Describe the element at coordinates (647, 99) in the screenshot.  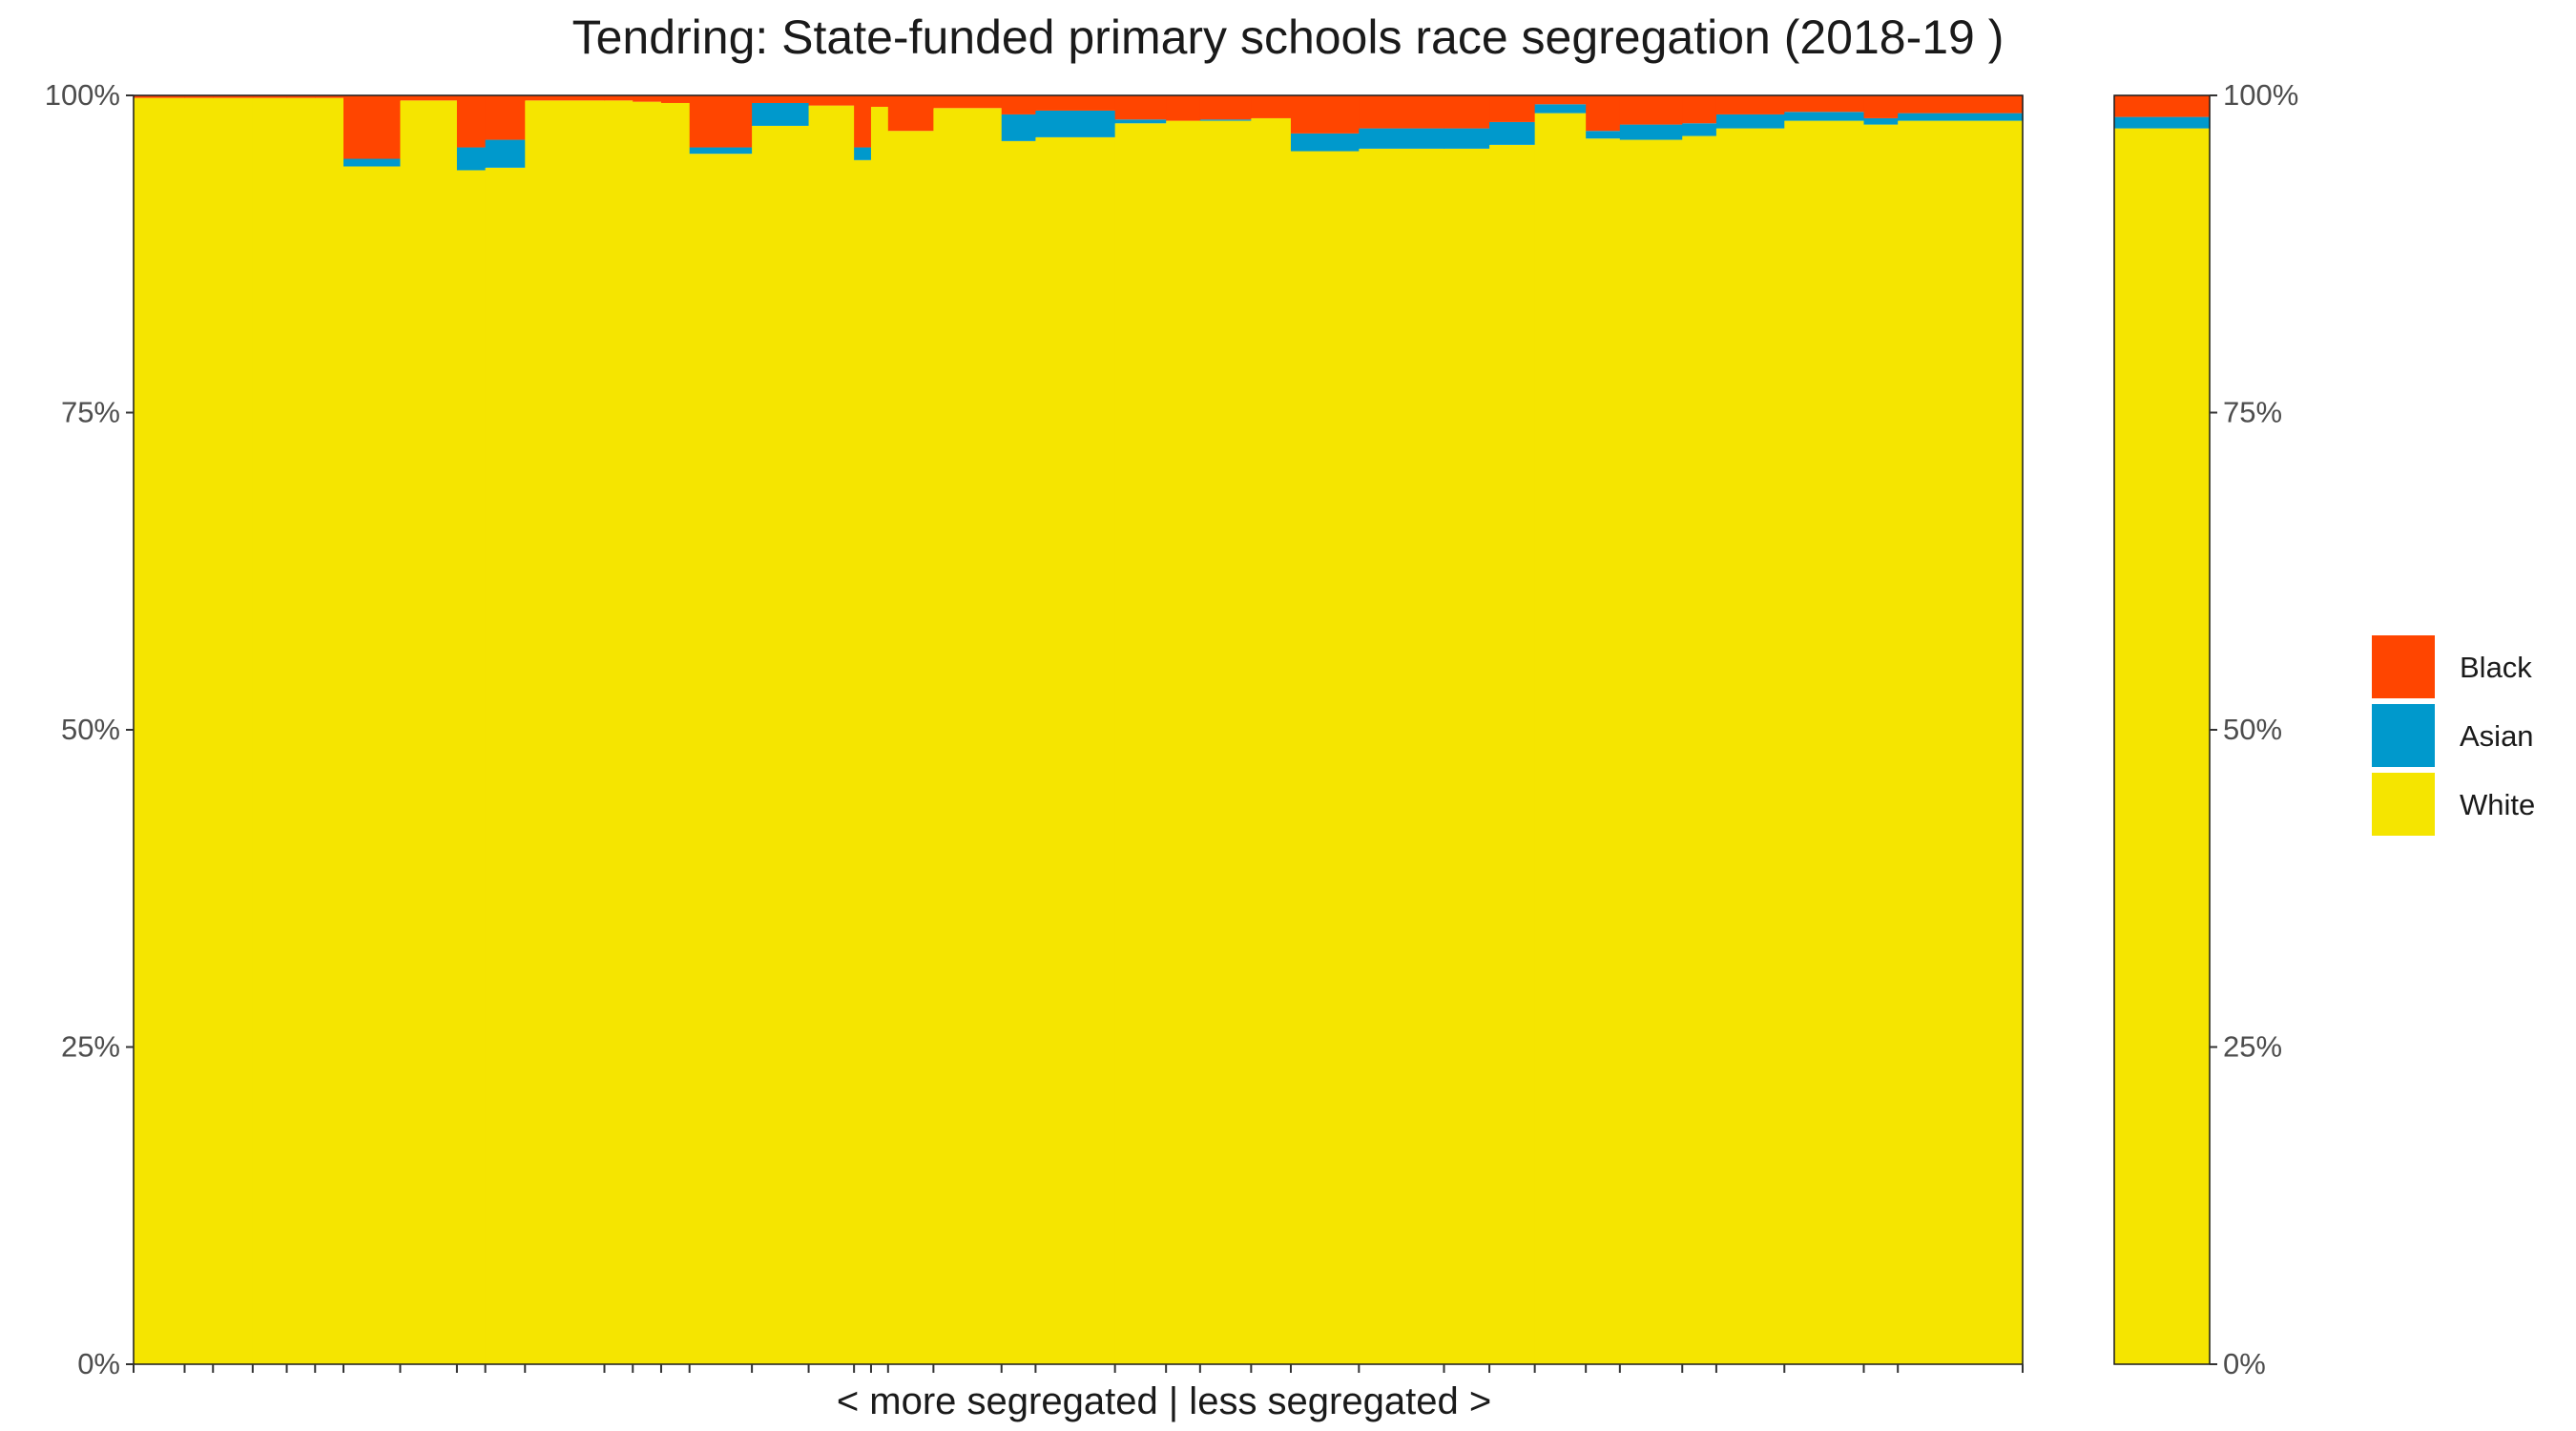
I see `bar-school-12-black` at that location.